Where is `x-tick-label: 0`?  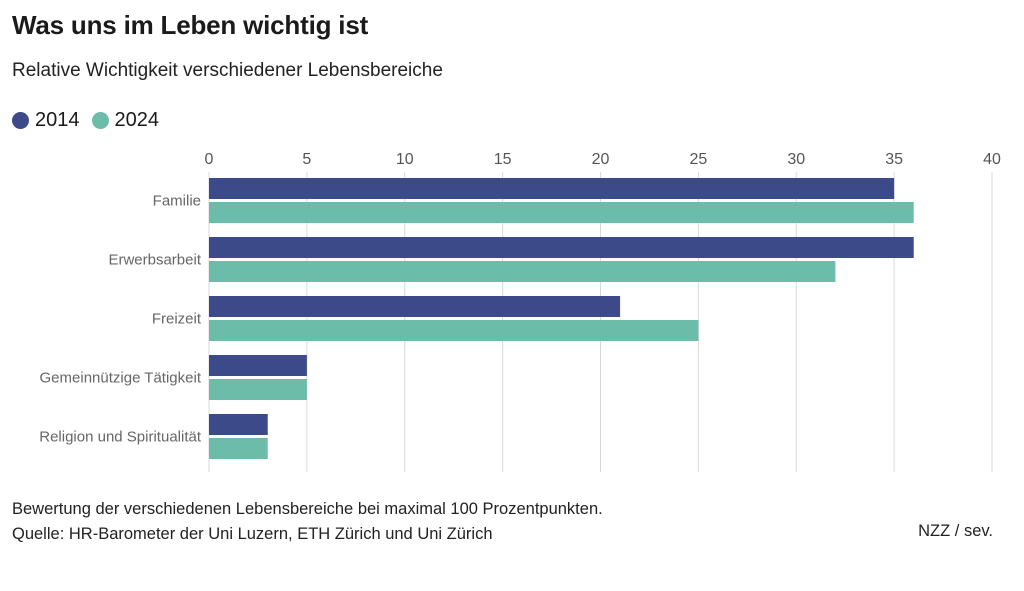
x-tick-label: 0 is located at coordinates (209, 159).